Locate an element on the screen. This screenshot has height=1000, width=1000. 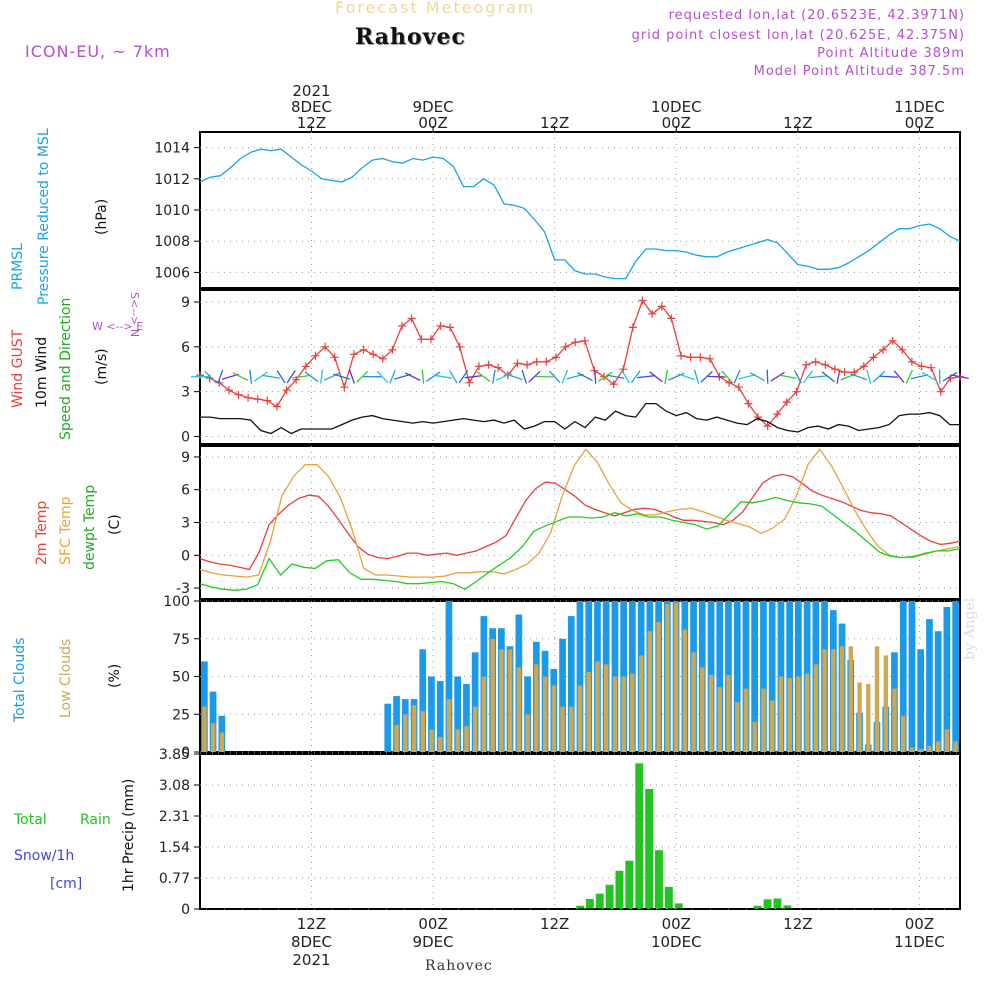
y-tick-label: 3 is located at coordinates (185, 524).